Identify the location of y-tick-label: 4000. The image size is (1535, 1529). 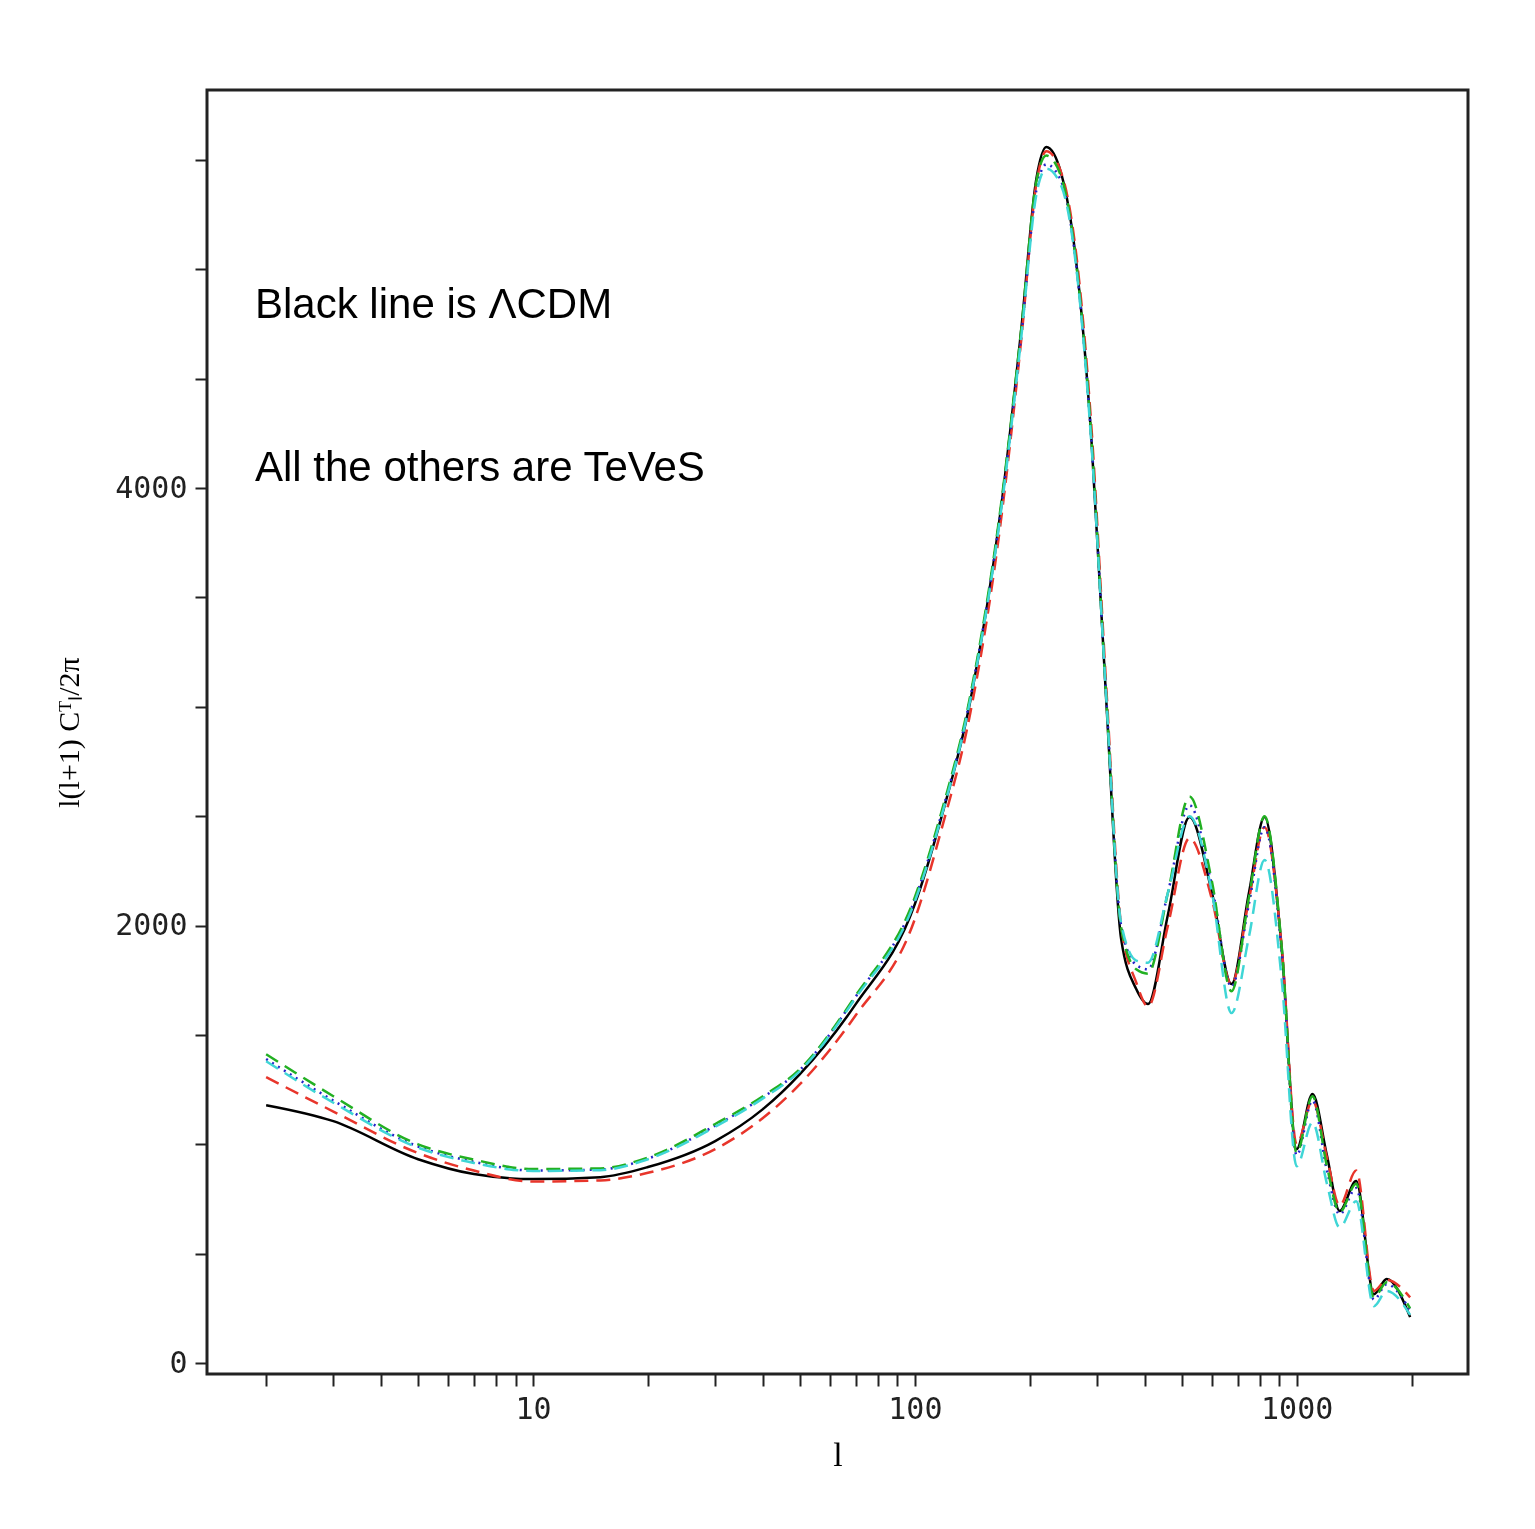
(151, 487).